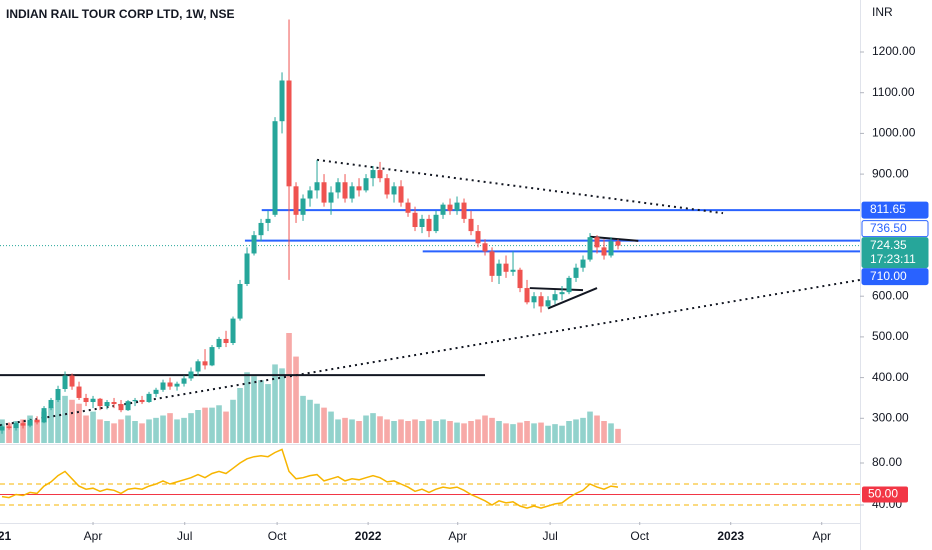 This screenshot has width=932, height=550. I want to click on x-tick-label: Jul, so click(184, 536).